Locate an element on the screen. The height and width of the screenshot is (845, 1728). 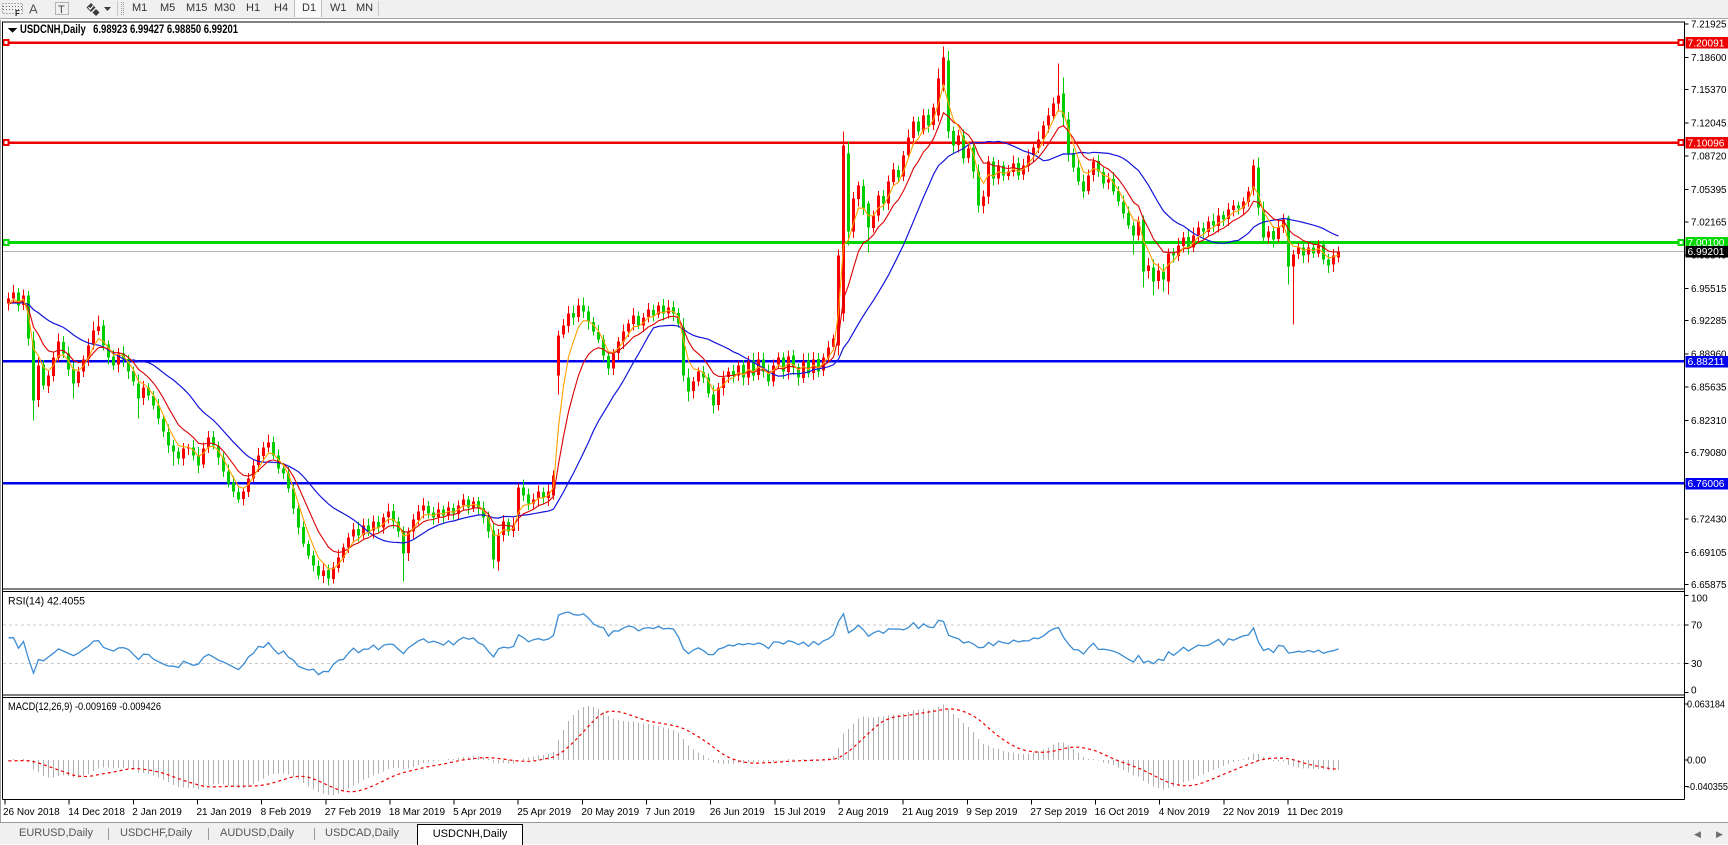
svg-text: 6.76006 is located at coordinates (1706, 484).